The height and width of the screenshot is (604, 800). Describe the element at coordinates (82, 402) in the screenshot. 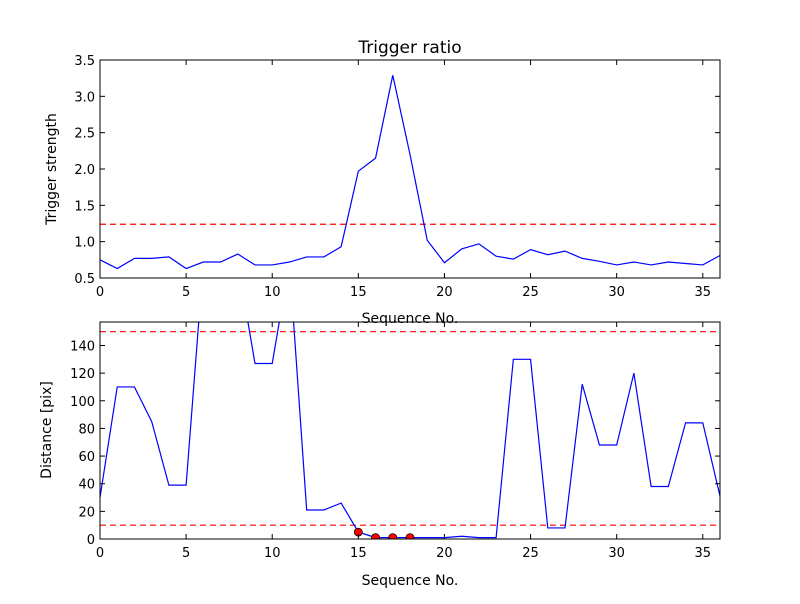

I see `y-tick-label: 100` at that location.